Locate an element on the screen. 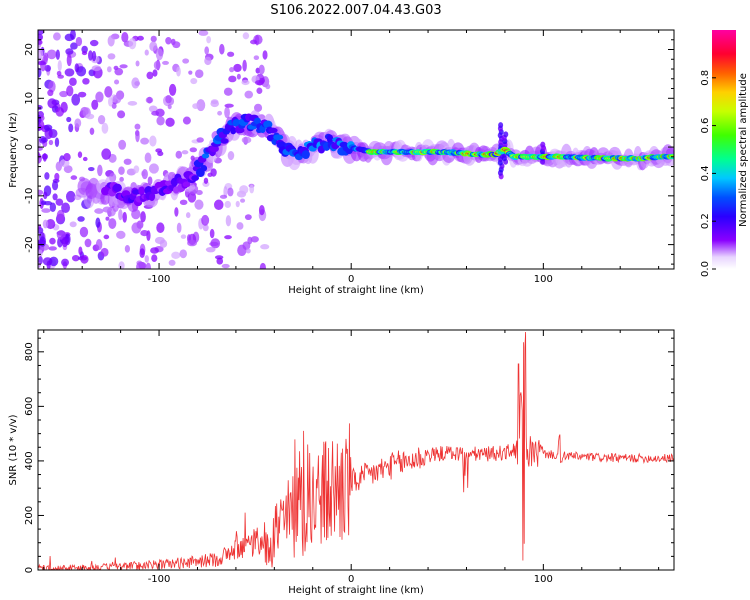  spectrogram-y-tick-label: 0 is located at coordinates (29, 147).